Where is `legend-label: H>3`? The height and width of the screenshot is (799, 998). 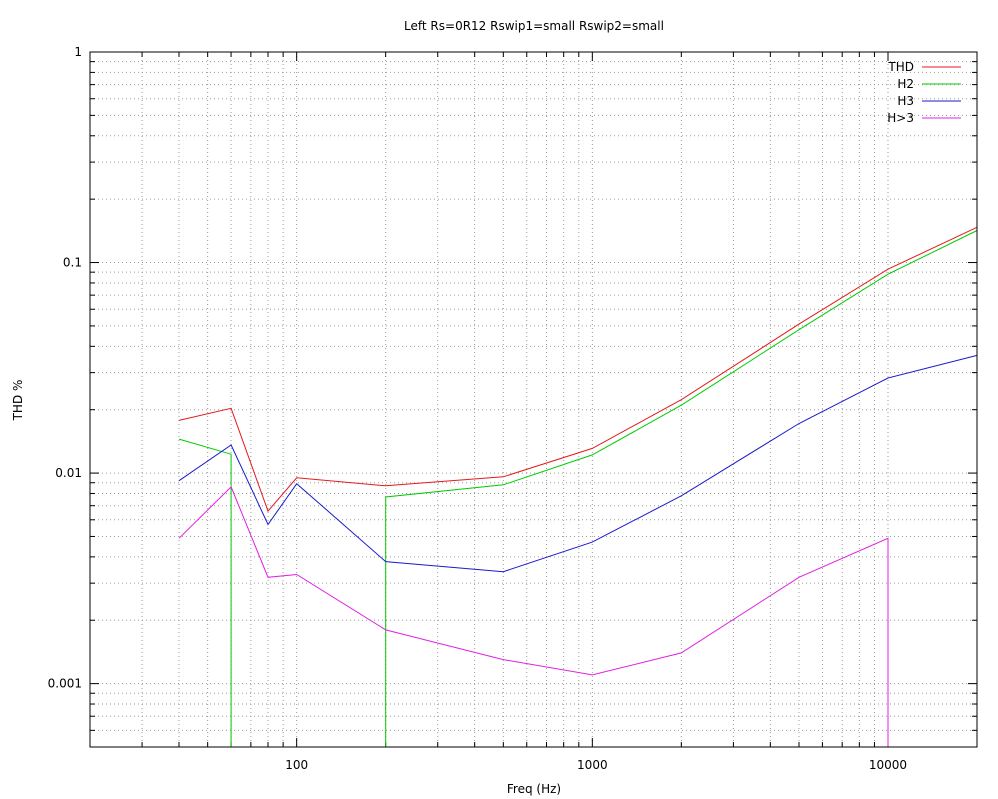 legend-label: H>3 is located at coordinates (900, 118).